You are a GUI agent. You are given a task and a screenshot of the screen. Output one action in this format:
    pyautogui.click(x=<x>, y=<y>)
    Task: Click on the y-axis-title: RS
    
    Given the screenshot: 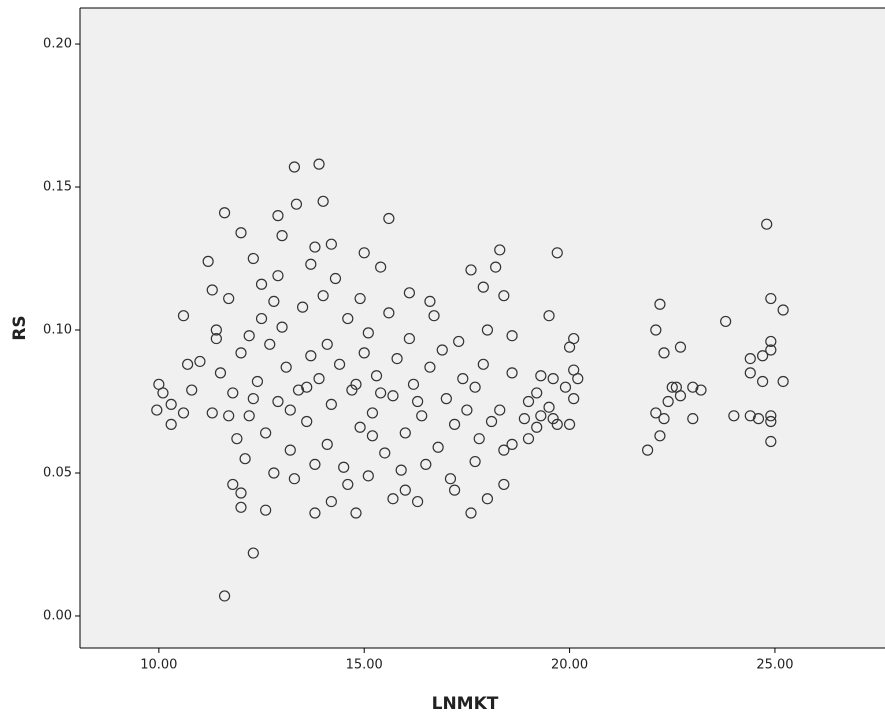 What is the action you would take?
    pyautogui.click(x=20, y=327)
    